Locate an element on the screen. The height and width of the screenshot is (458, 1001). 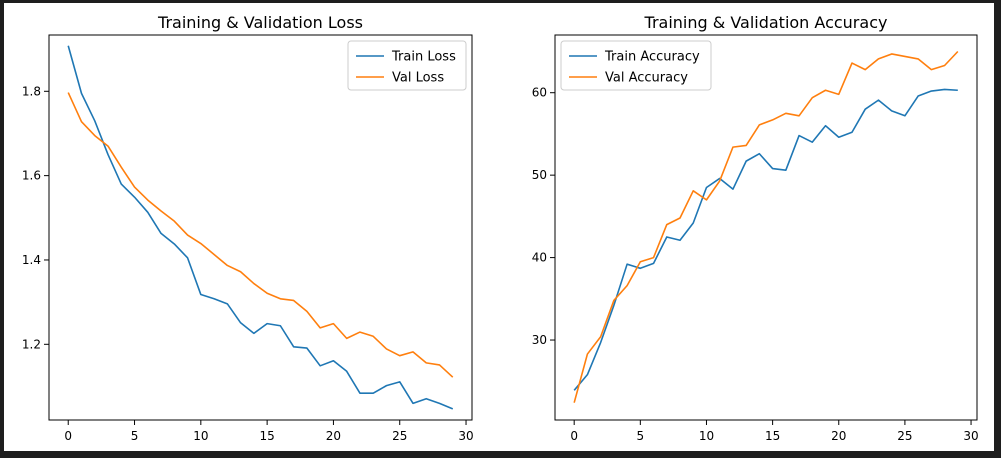
y-tick-label: 40 is located at coordinates (539, 258).